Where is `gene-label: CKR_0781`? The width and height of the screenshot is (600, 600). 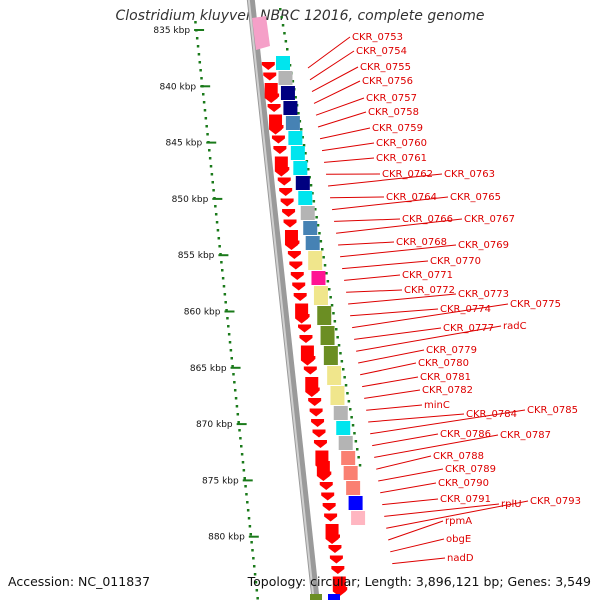 gene-label: CKR_0781 is located at coordinates (445, 377).